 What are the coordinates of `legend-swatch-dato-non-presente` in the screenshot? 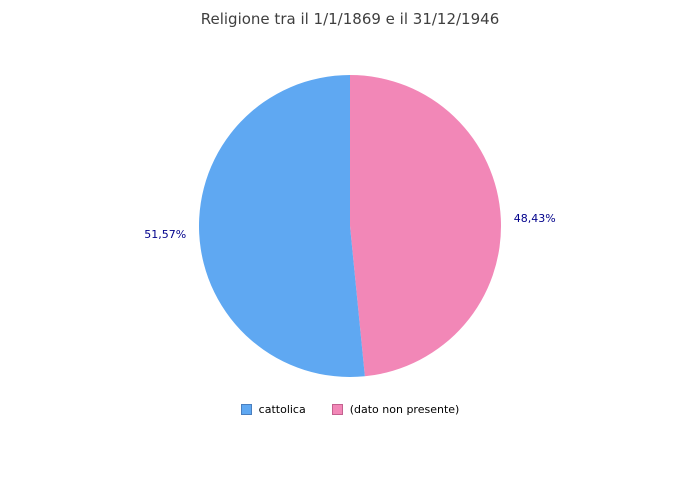 It's located at (337, 409).